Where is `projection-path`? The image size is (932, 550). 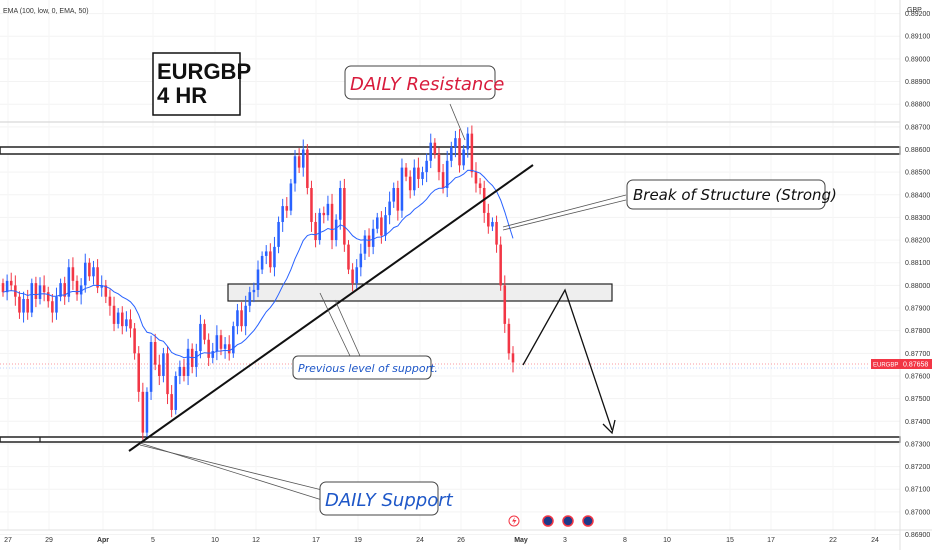
projection-path is located at coordinates (567, 359).